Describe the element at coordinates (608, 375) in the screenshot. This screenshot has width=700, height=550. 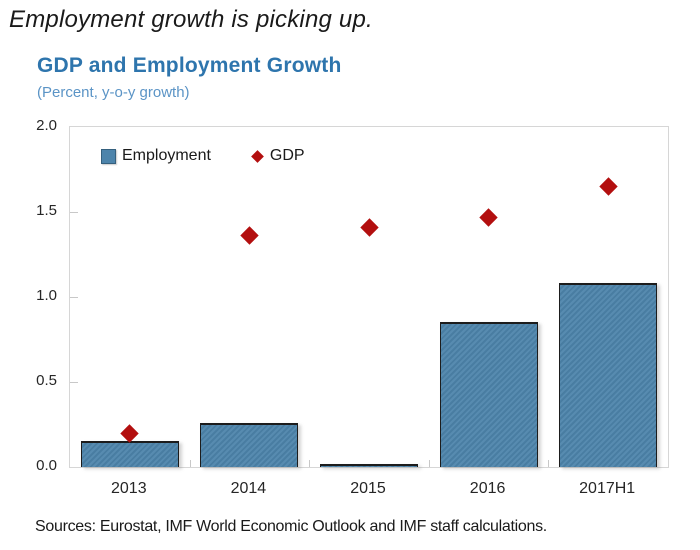
I see `employment-bar-2017H1` at that location.